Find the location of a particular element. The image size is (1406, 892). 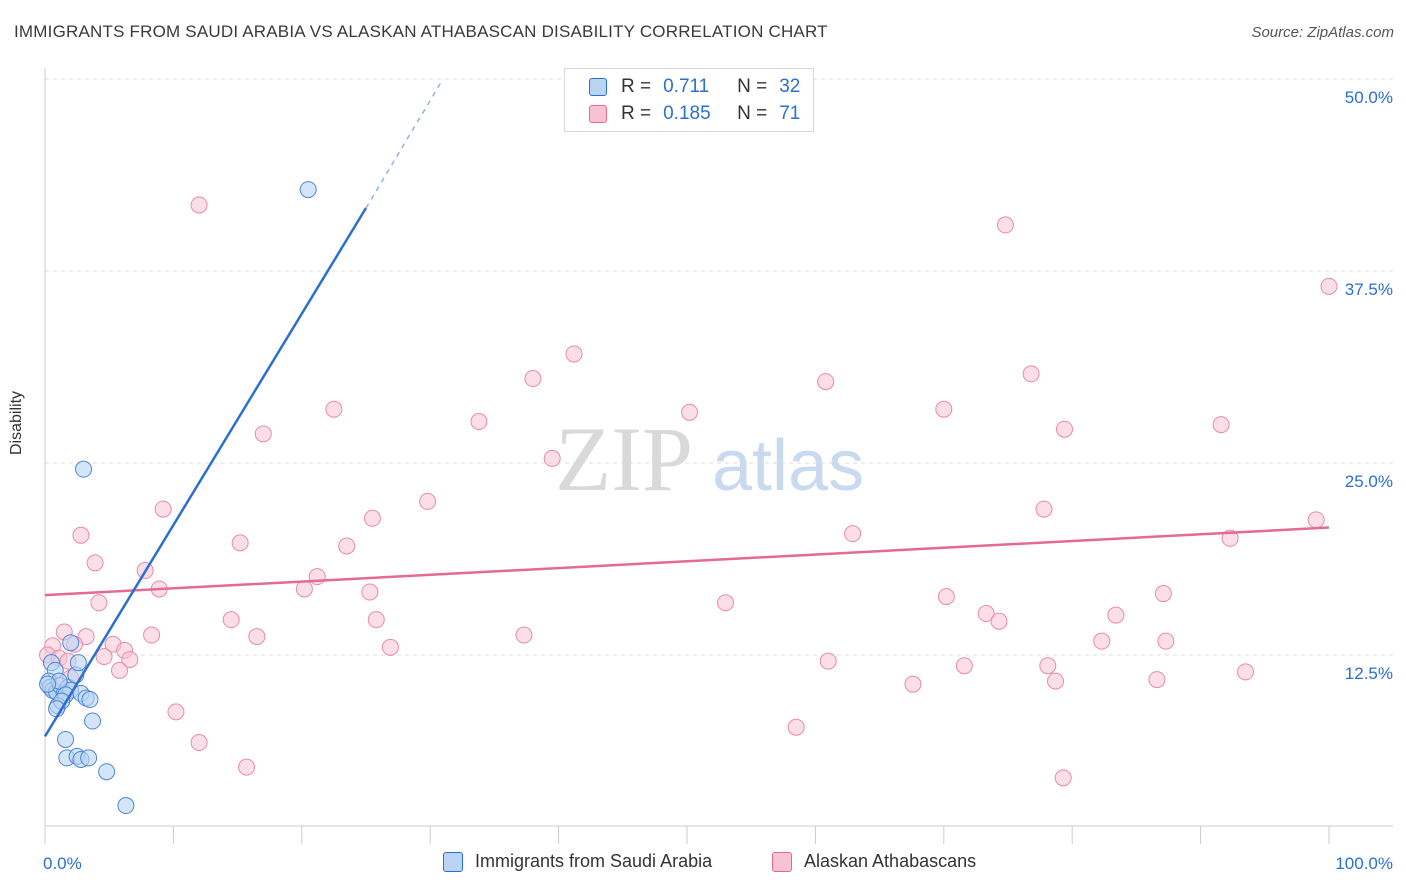

source-label: Source: ZipAtlas.com is located at coordinates (1322, 32).